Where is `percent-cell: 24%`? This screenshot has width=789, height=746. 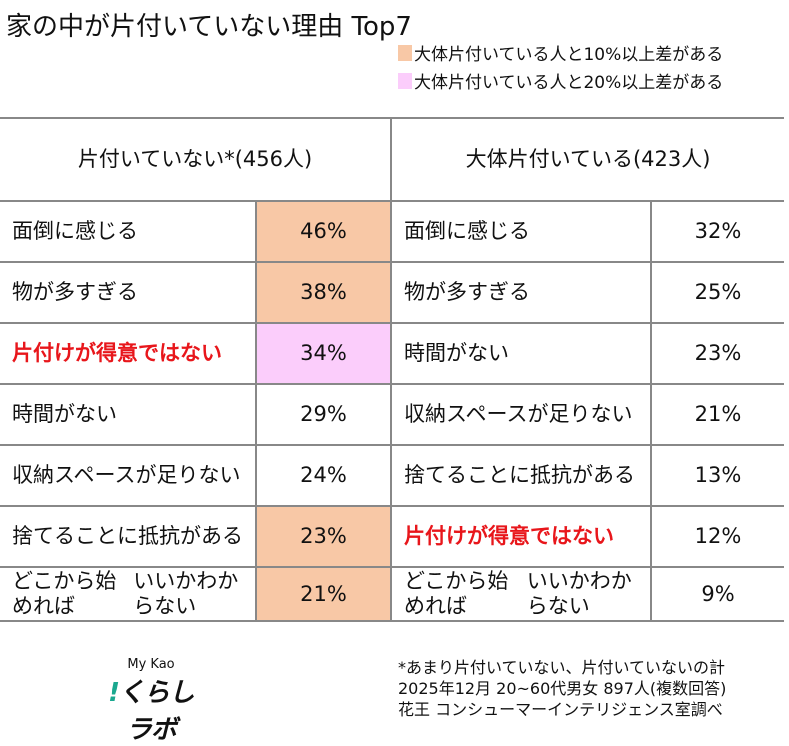
percent-cell: 24% is located at coordinates (324, 476).